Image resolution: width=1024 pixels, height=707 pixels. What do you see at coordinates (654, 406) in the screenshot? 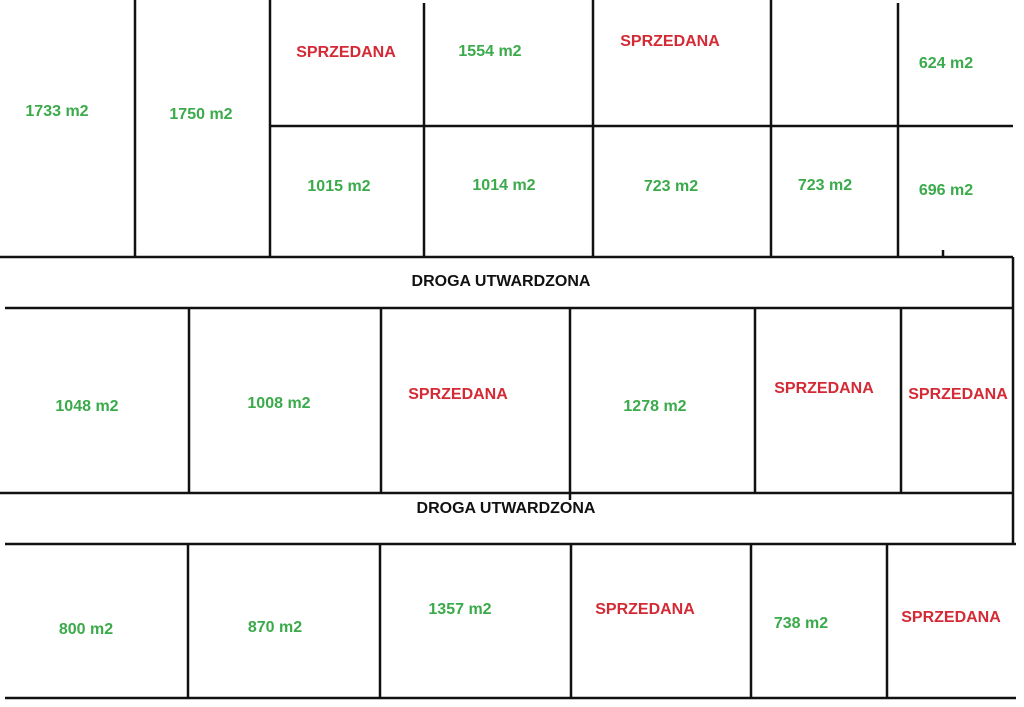
I see `lot-label: 1278 m2` at bounding box center [654, 406].